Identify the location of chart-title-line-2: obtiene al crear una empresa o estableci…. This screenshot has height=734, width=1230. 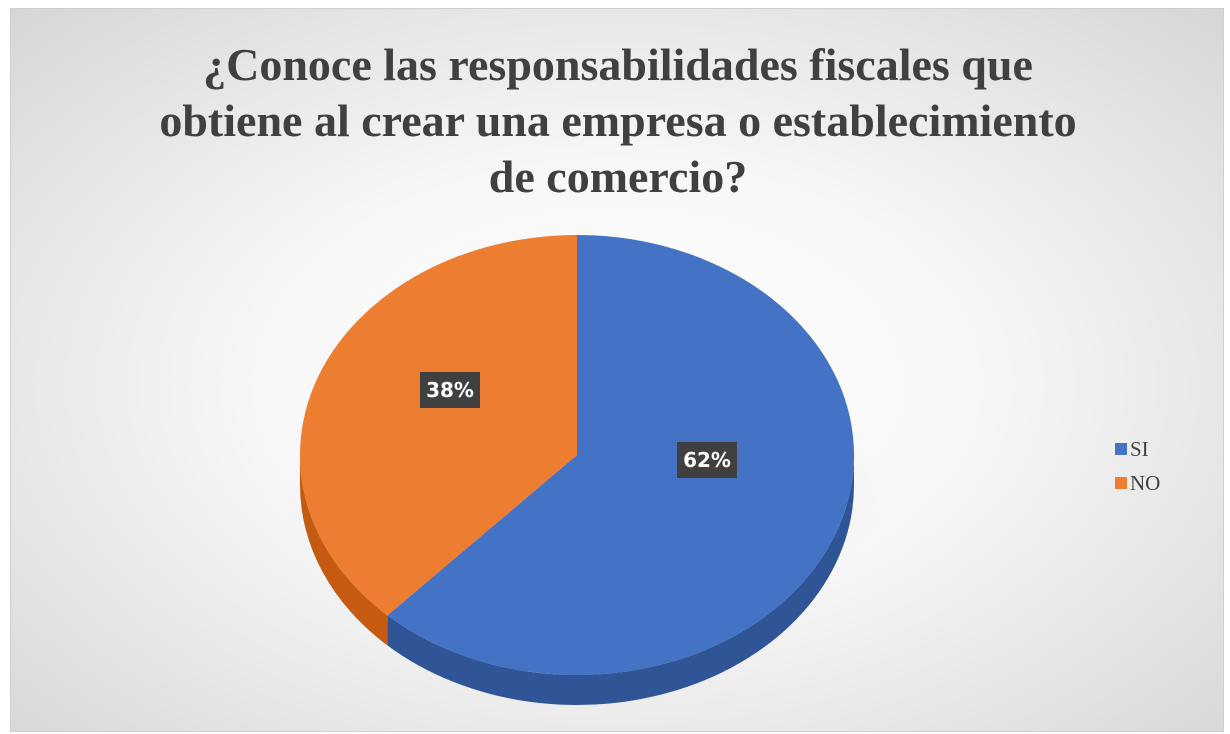
(618, 120).